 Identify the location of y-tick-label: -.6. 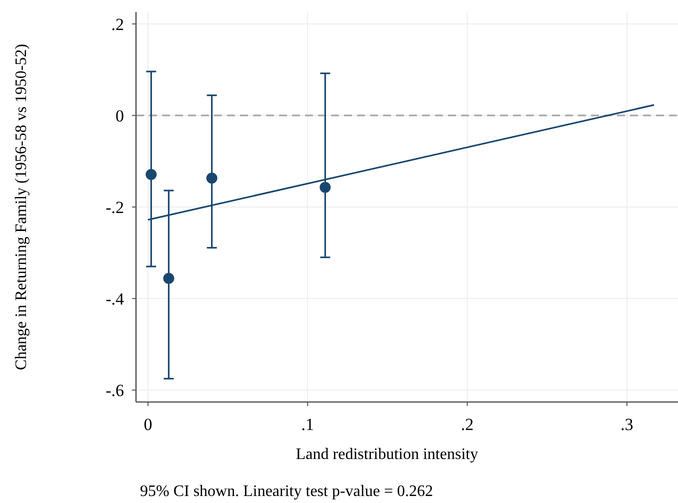
(115, 390).